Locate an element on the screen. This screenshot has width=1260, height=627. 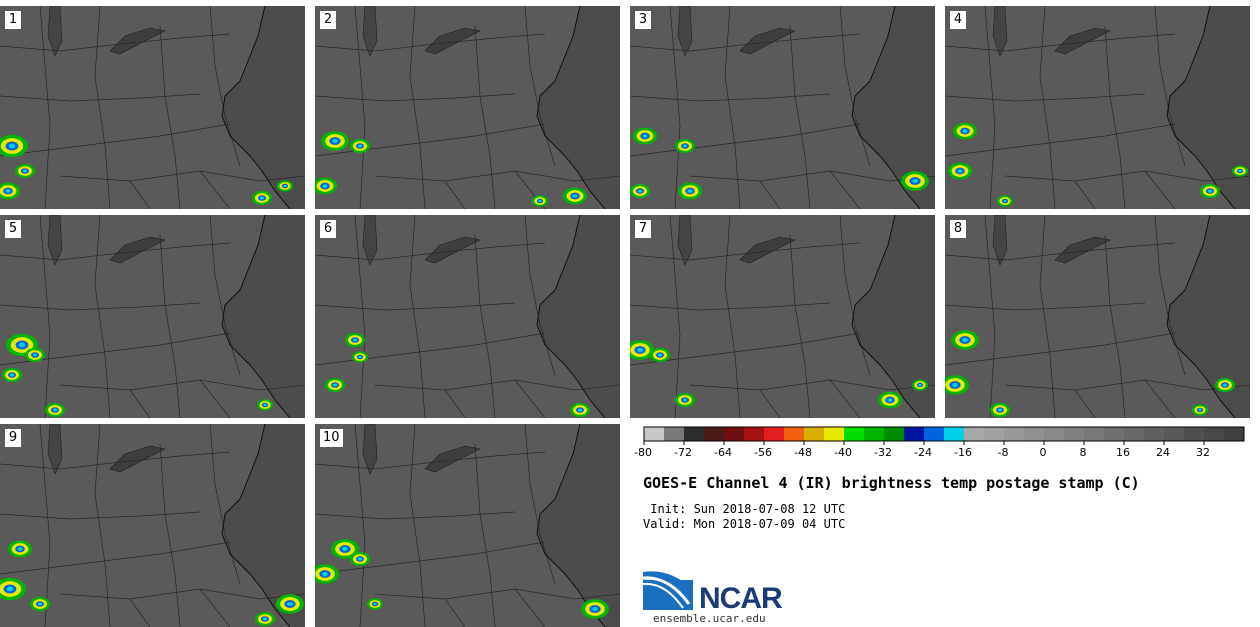
colorbar-tick-label: 24 is located at coordinates (1163, 452).